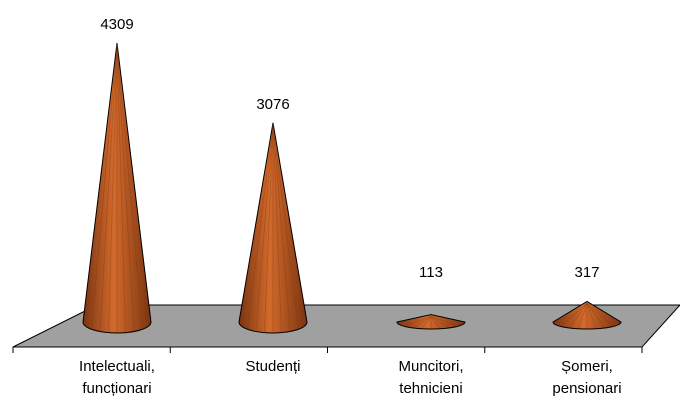 The image size is (680, 403). Describe the element at coordinates (272, 104) in the screenshot. I see `value-label: 3076` at that location.